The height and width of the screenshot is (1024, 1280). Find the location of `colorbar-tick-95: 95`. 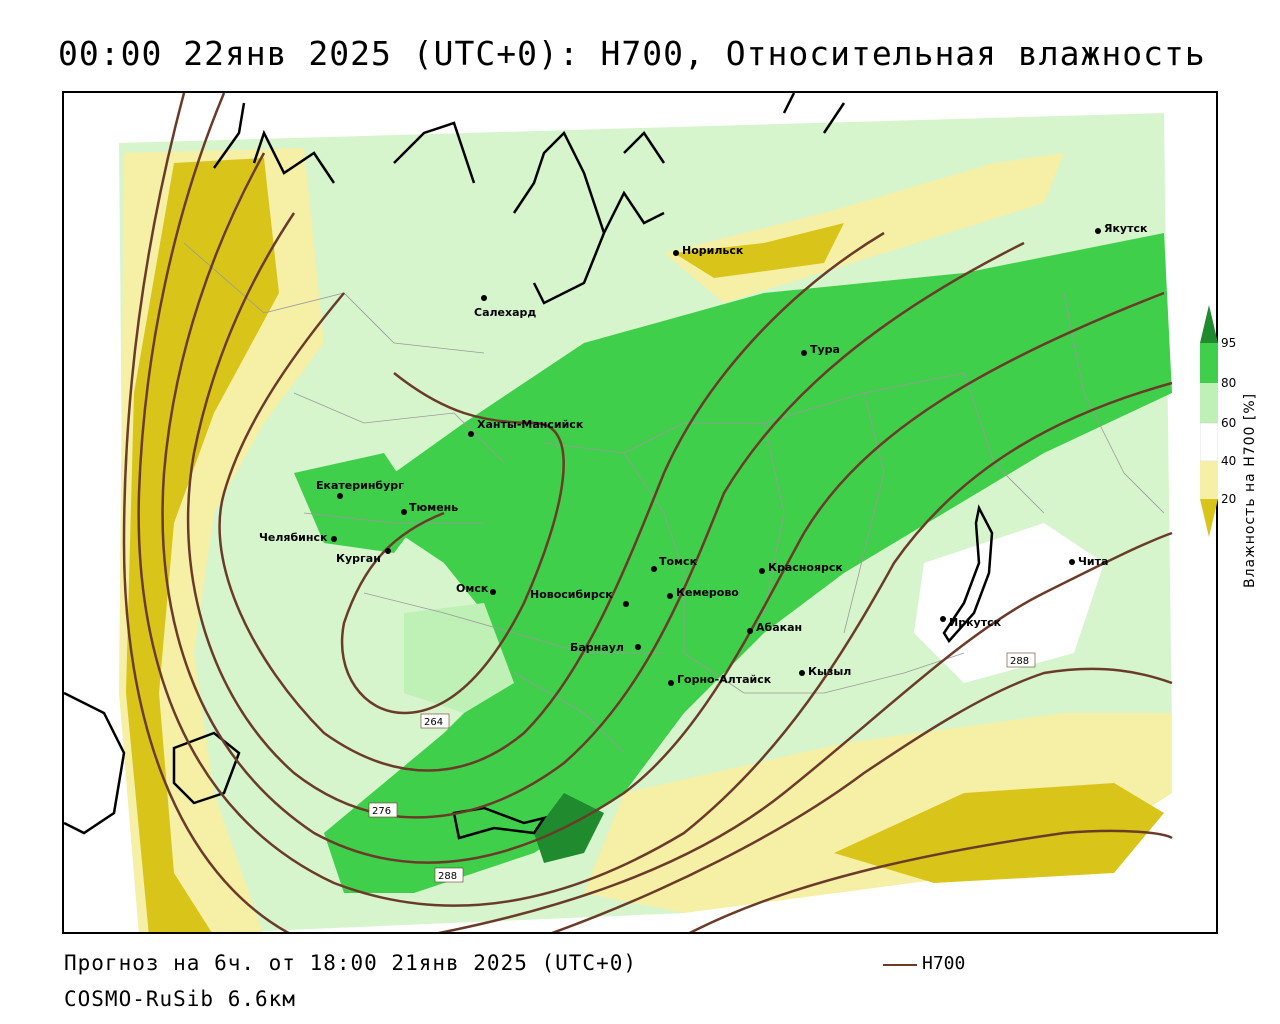

colorbar-tick-95: 95 is located at coordinates (1229, 343).